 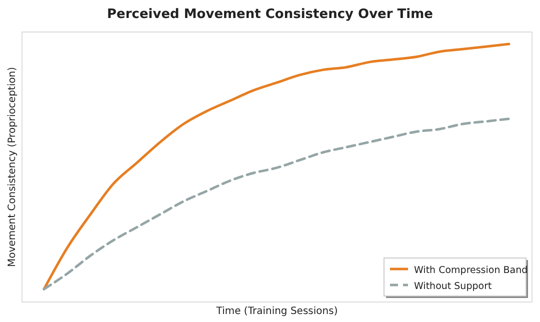 I want to click on chart-title: Perceived Movement Consistency Over Time, so click(x=270, y=14).